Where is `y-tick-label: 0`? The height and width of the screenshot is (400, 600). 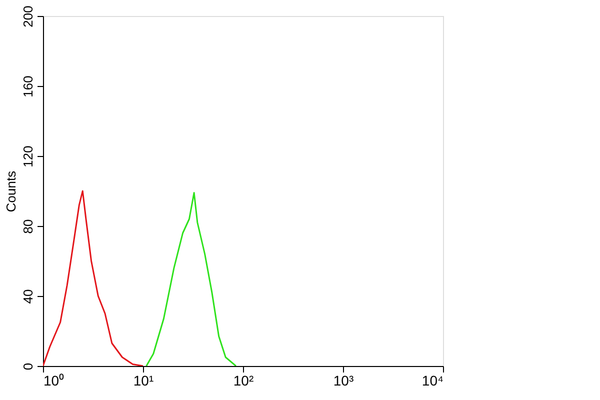 y-tick-label: 0 is located at coordinates (28, 366).